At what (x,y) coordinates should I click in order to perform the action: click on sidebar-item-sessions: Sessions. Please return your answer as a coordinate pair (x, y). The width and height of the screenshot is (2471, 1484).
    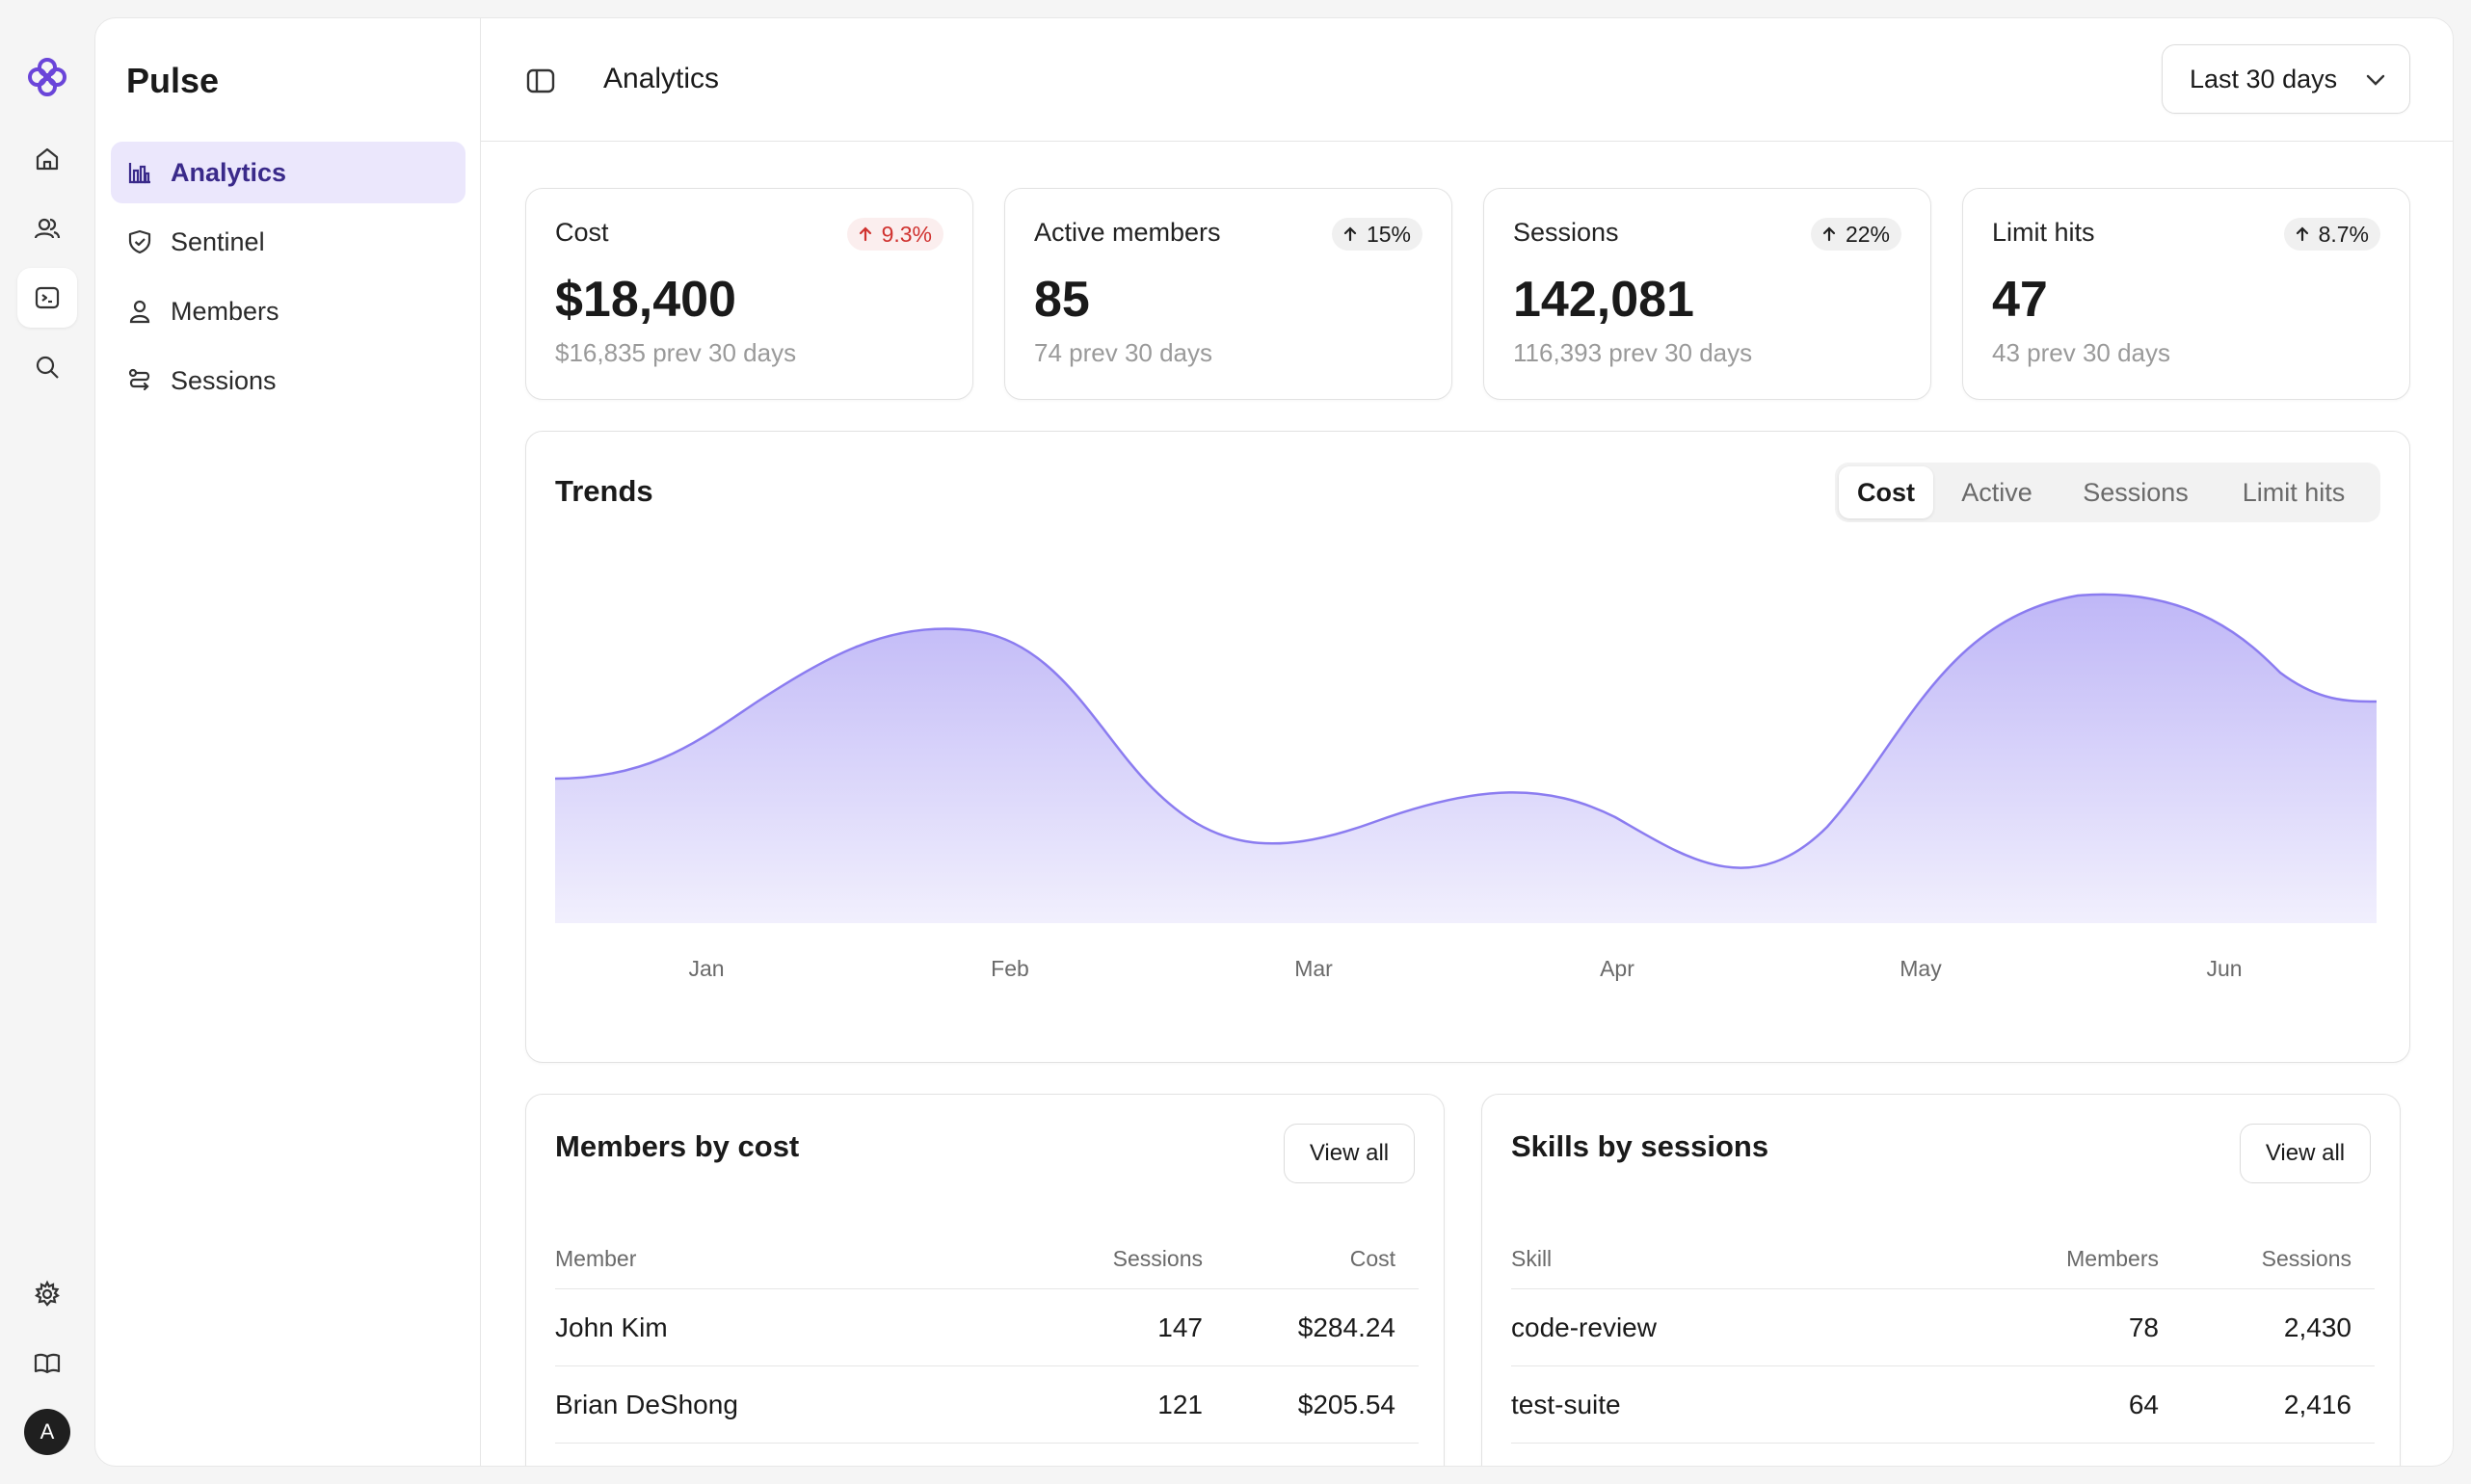
    Looking at the image, I should click on (288, 380).